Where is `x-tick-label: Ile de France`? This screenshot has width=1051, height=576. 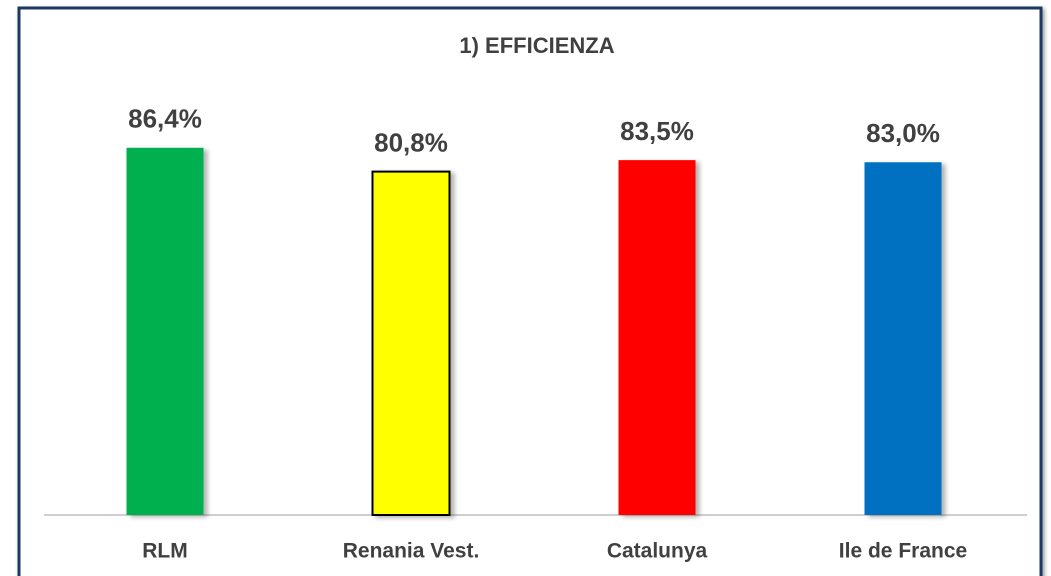 x-tick-label: Ile de France is located at coordinates (903, 551).